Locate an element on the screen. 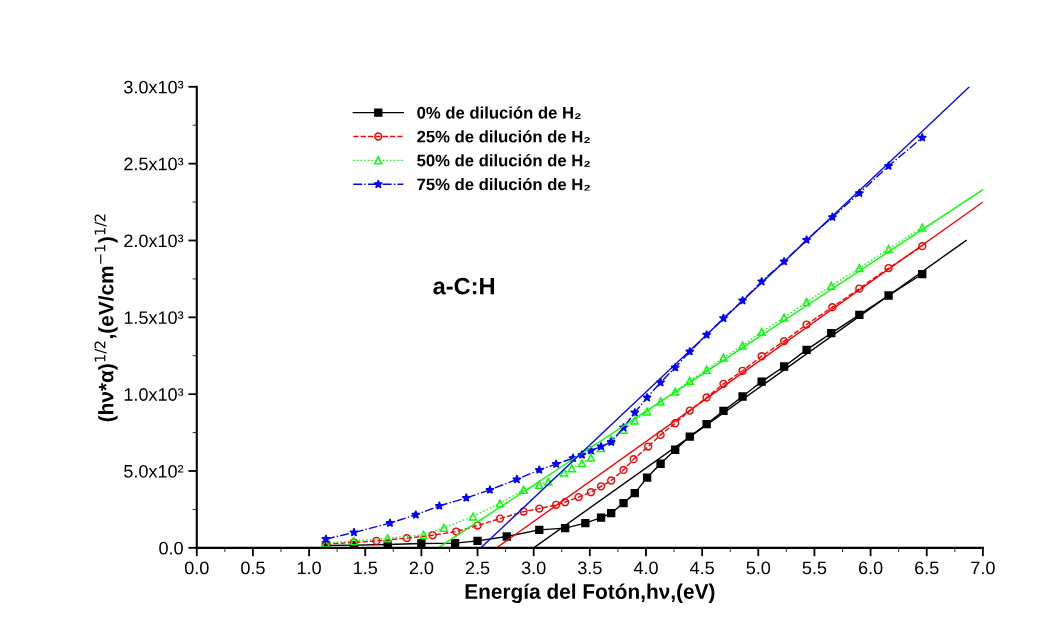  x-tick-label: 3.5 is located at coordinates (589, 568).